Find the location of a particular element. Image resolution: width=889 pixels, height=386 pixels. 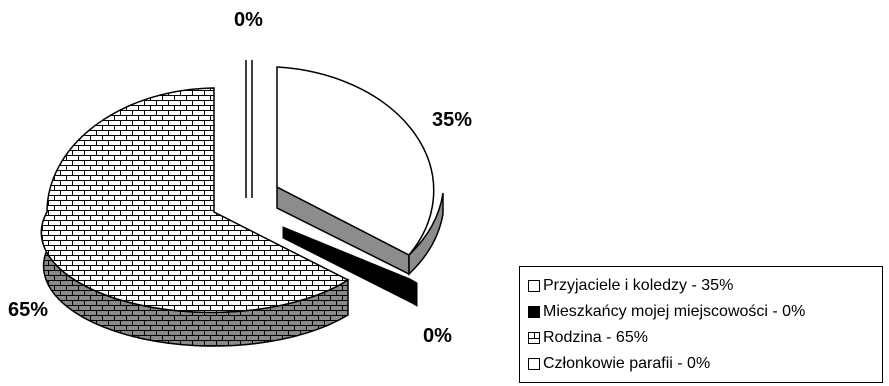

legend-item-mieszkancy: Mieszkańcy mojej miejscowości - 0% is located at coordinates (705, 312).